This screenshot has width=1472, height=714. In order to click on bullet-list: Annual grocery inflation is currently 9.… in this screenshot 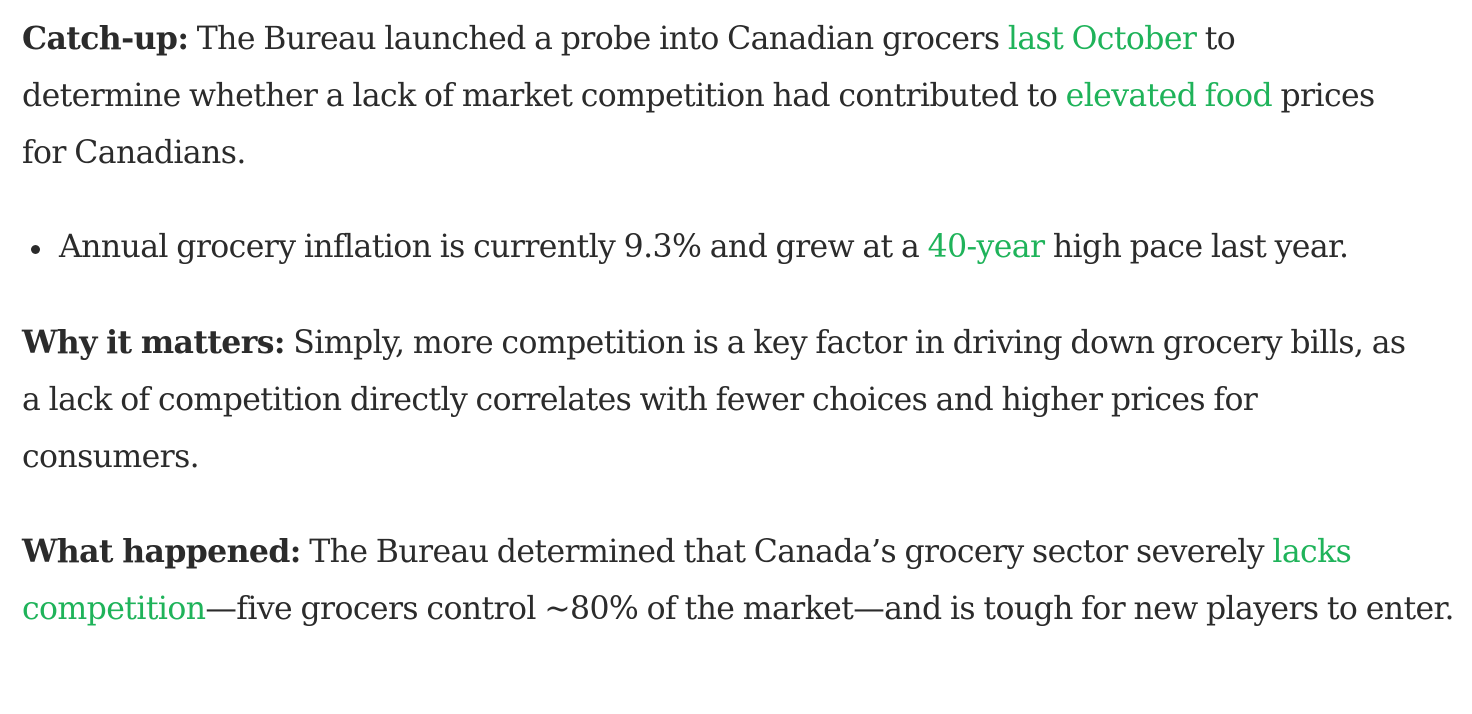, I will do `click(742, 247)`.